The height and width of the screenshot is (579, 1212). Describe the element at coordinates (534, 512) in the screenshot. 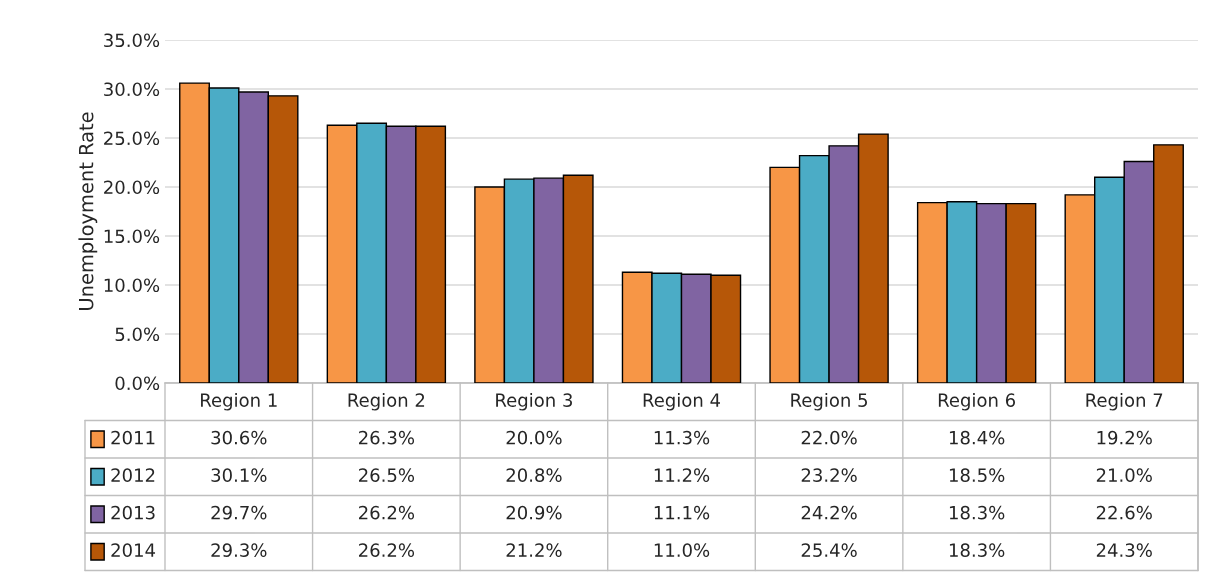

I see `data-label: 20.9%` at that location.